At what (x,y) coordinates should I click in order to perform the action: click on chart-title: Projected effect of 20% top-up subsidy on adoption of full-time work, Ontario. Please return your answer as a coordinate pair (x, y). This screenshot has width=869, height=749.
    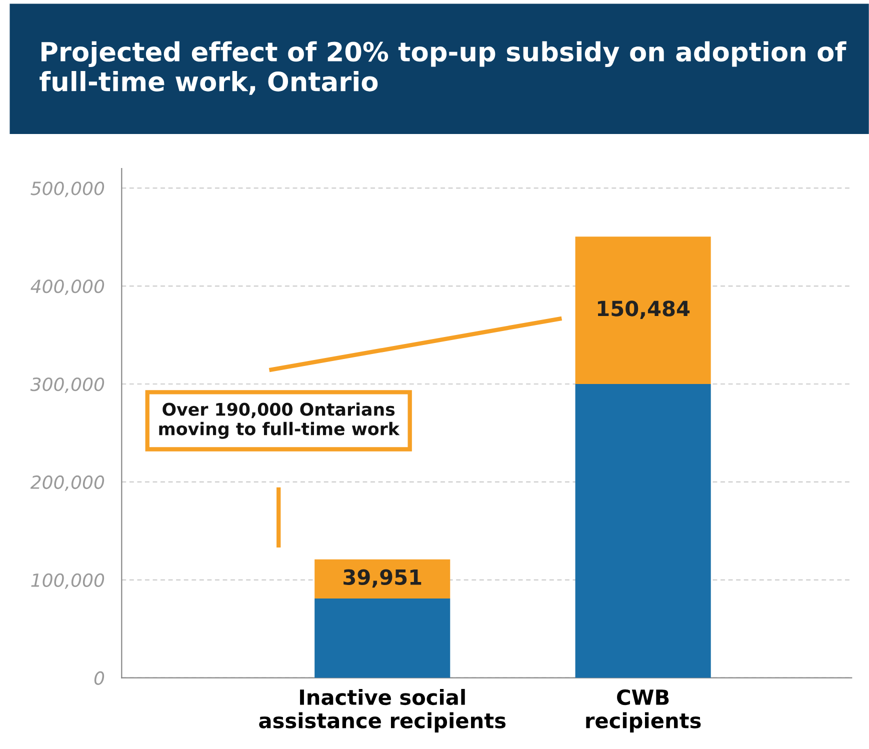
    Looking at the image, I should click on (443, 68).